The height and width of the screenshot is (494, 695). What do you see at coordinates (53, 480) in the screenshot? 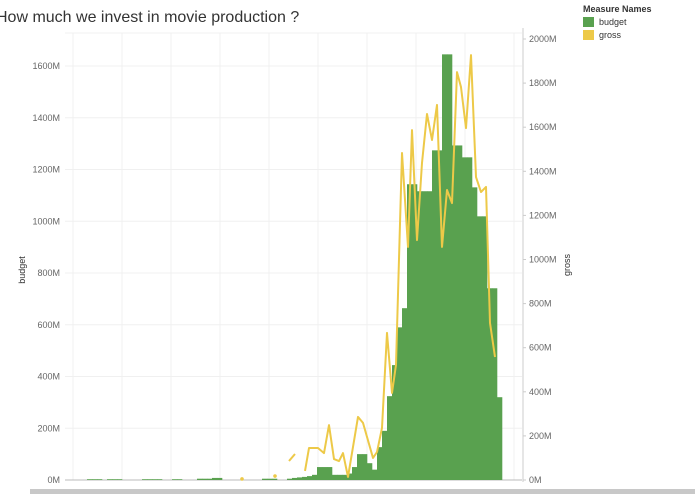
I see `left-tick-label: 0M` at bounding box center [53, 480].